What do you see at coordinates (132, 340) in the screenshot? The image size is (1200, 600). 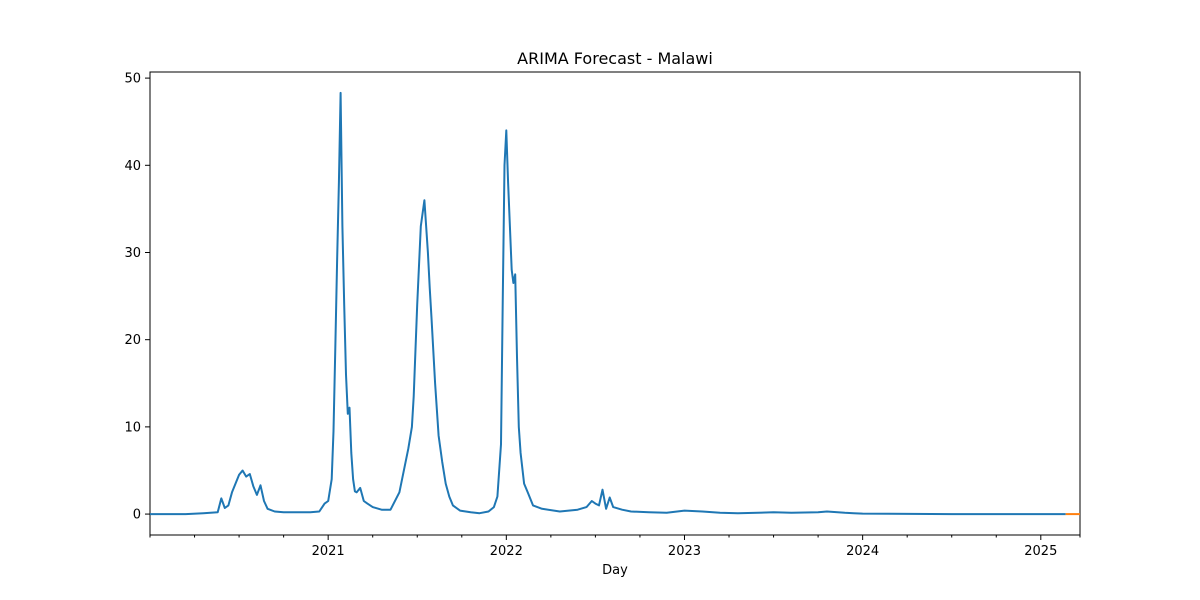 I see `y-tick-label: 20` at bounding box center [132, 340].